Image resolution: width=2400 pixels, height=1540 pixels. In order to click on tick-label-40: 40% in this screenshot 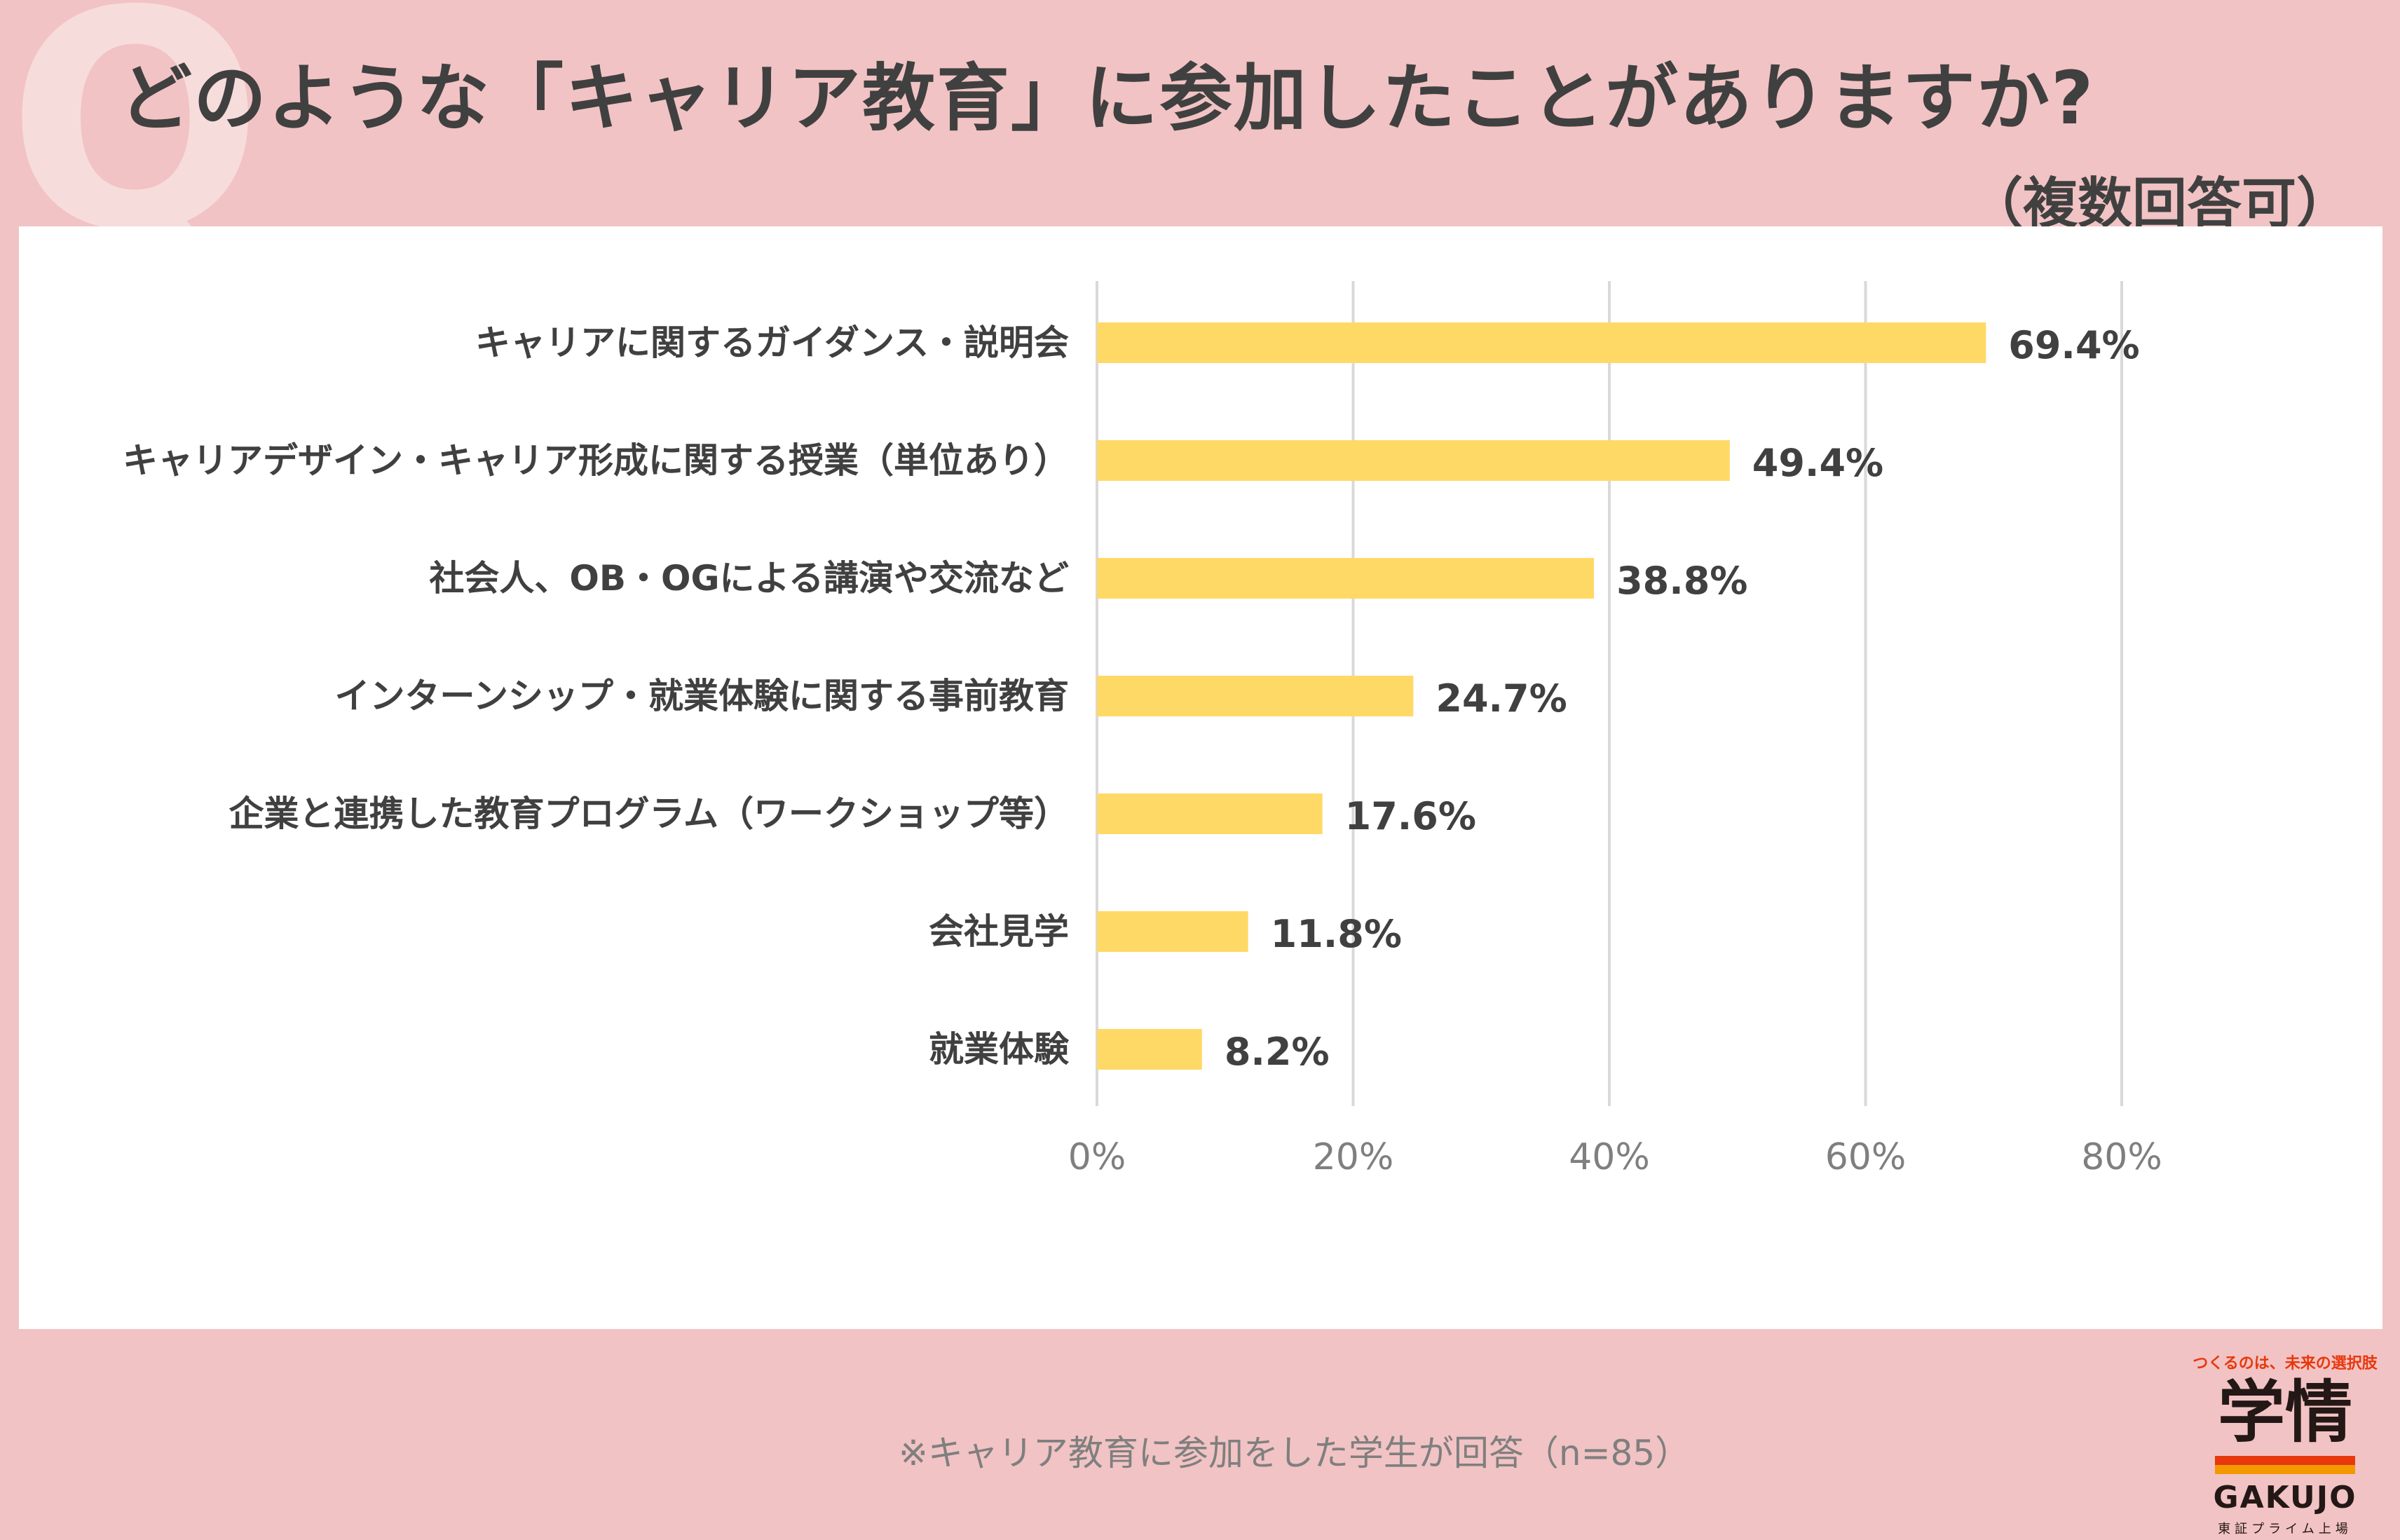, I will do `click(1609, 1157)`.